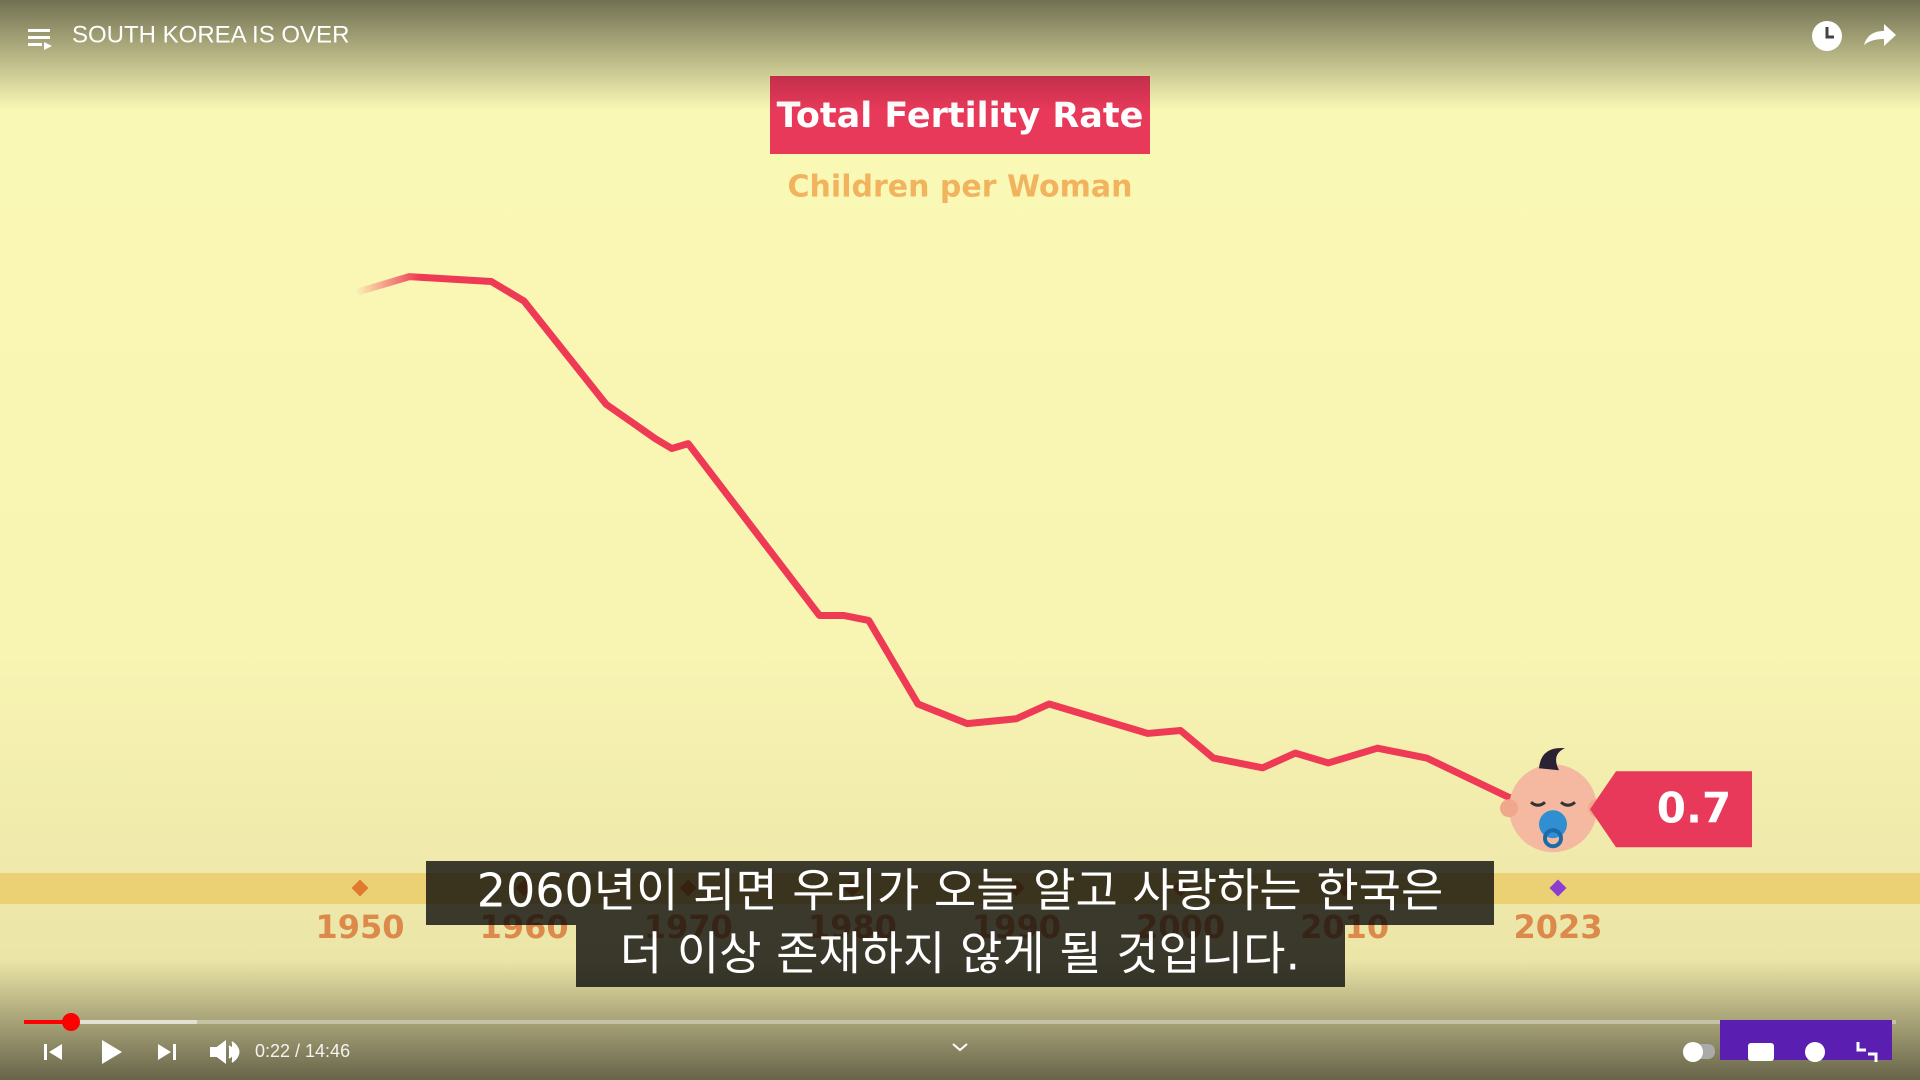  What do you see at coordinates (110, 1022) in the screenshot?
I see `buffer-bar` at bounding box center [110, 1022].